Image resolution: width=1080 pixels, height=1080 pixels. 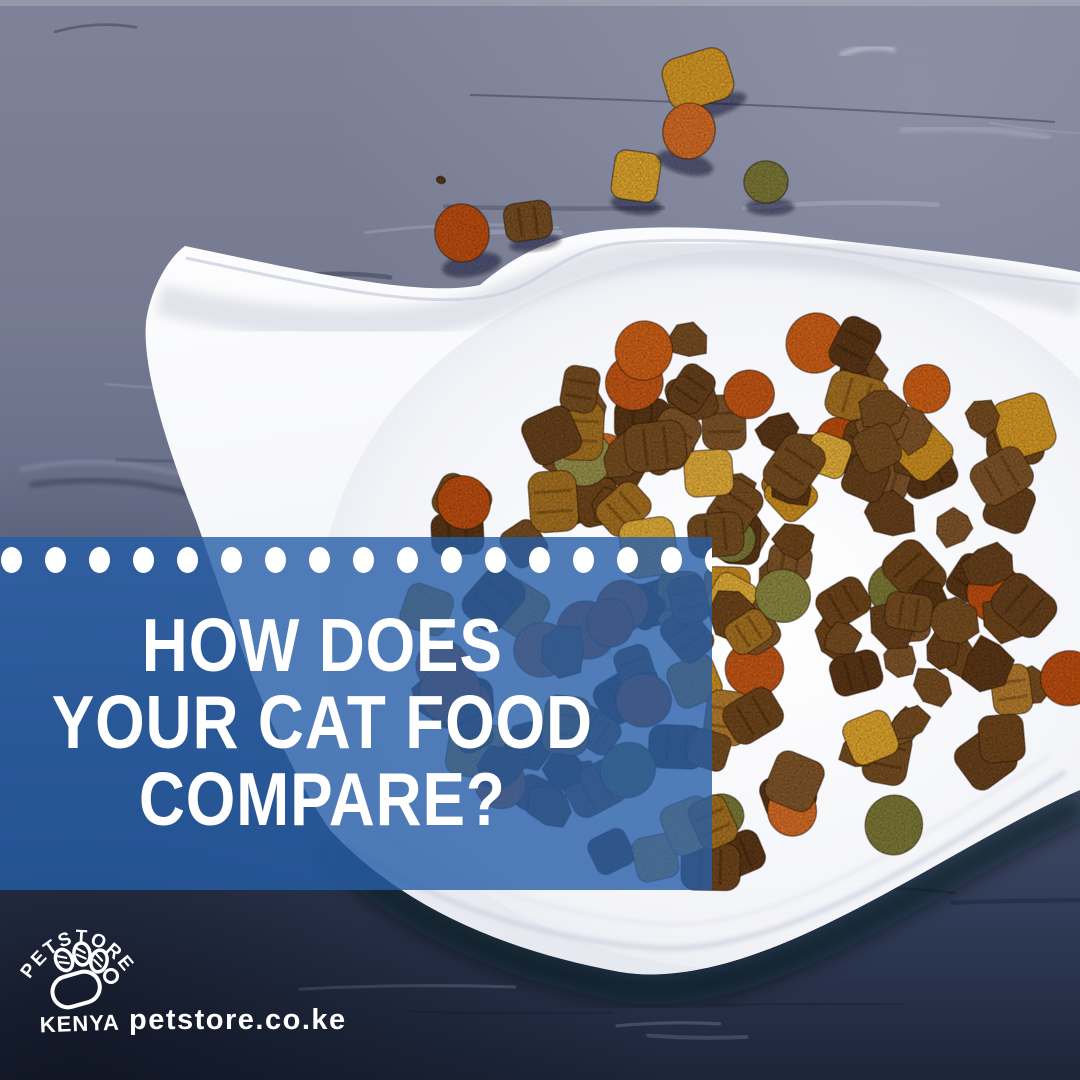 I want to click on website-url: petstore.co.ke, so click(x=238, y=1020).